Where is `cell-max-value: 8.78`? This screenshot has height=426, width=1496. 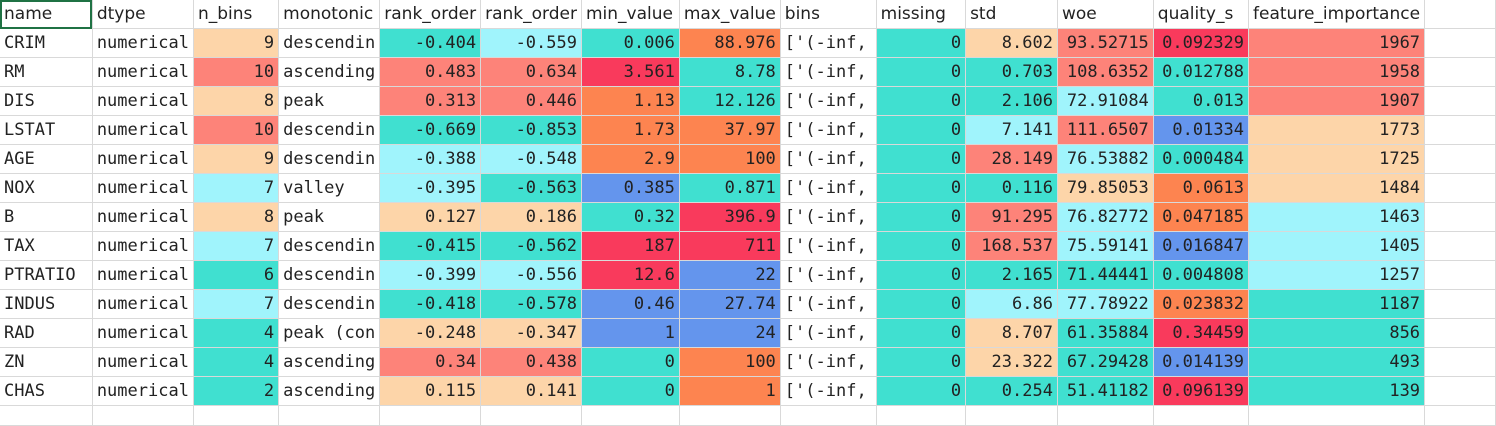
cell-max-value: 8.78 is located at coordinates (730, 72).